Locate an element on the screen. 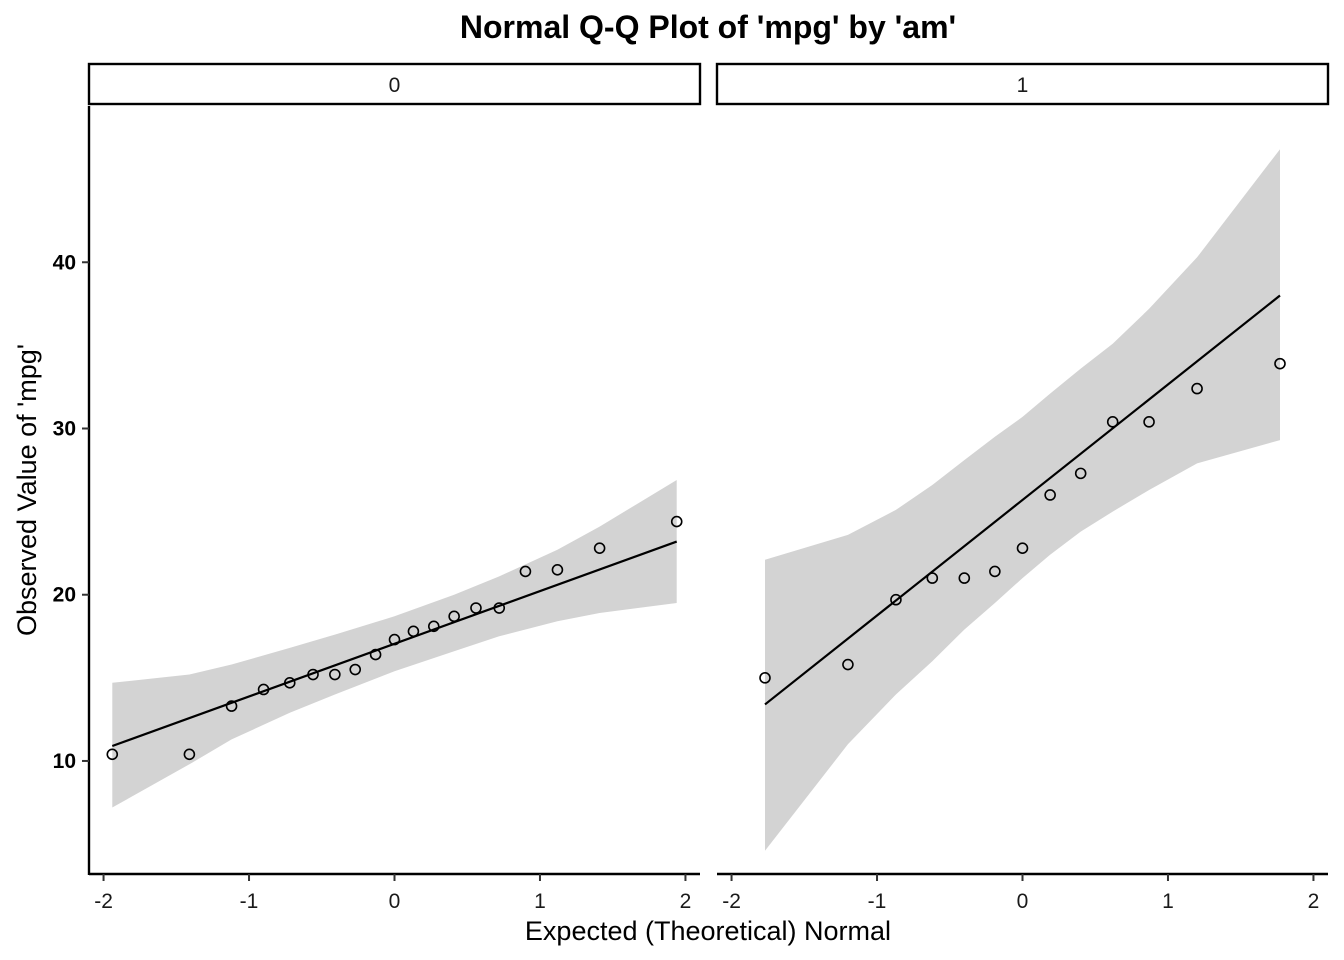 Image resolution: width=1344 pixels, height=960 pixels. chart-title: Normal Q-Q Plot of 'mpg' by 'am' is located at coordinates (708, 27).